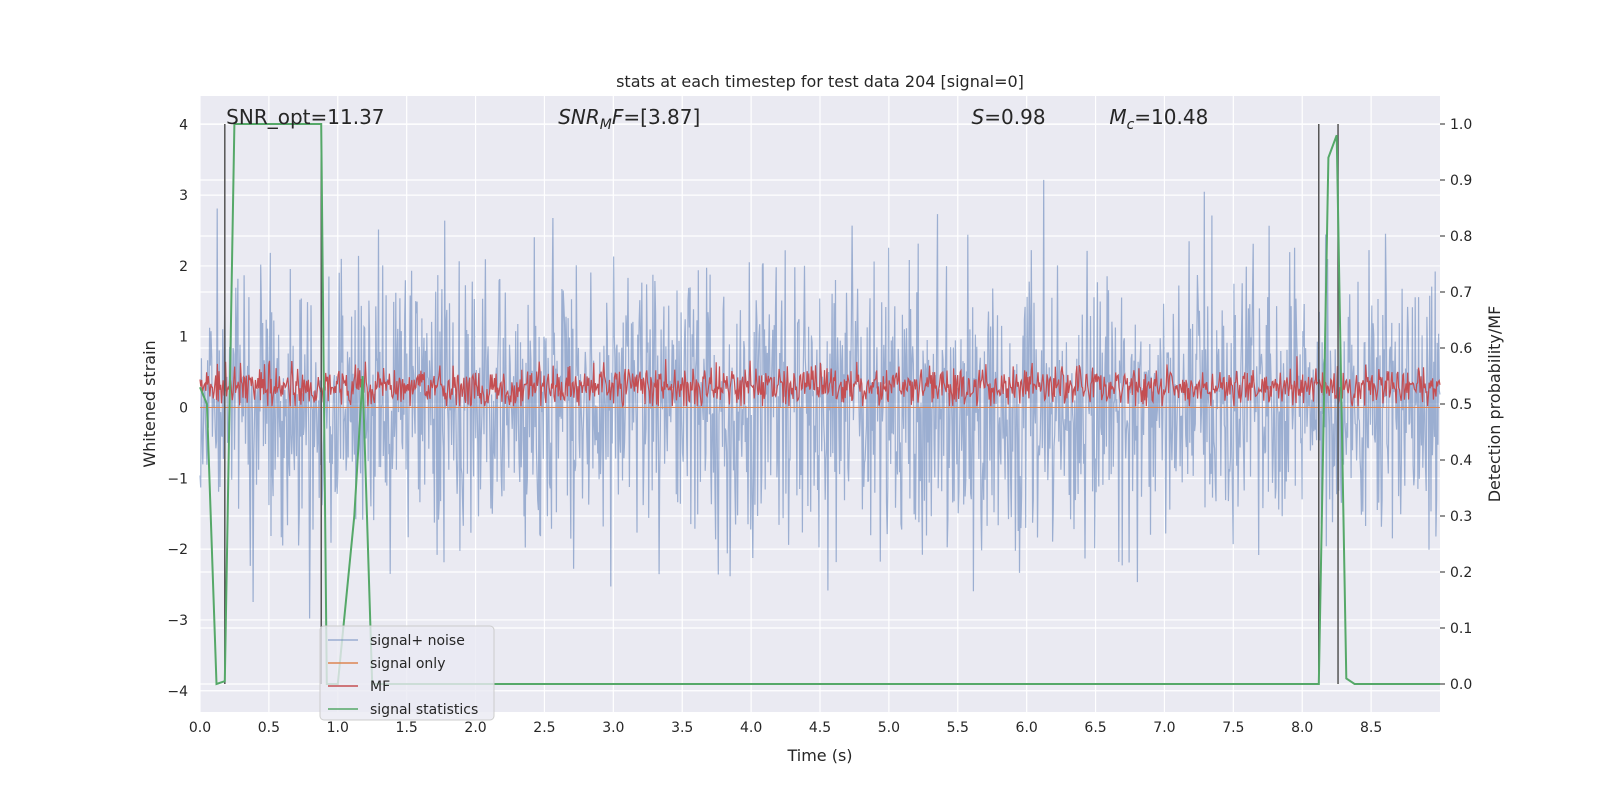 This screenshot has width=1600, height=800. I want to click on x-tick-label: 0.5, so click(269, 728).